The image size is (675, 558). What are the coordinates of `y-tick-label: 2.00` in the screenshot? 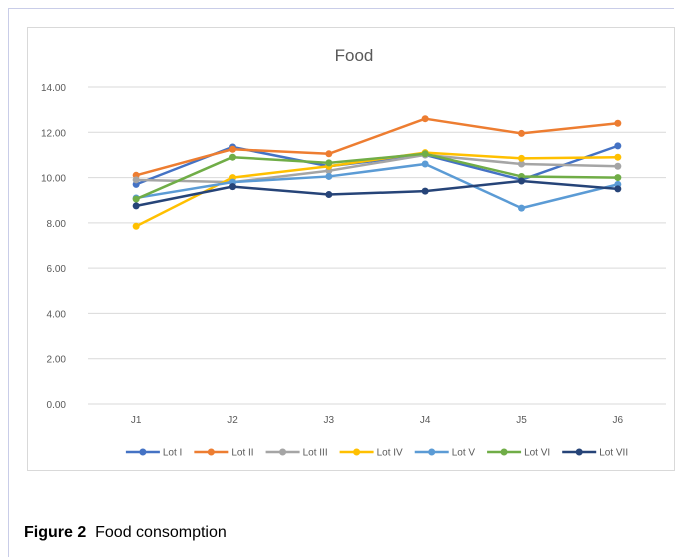 It's located at (57, 360).